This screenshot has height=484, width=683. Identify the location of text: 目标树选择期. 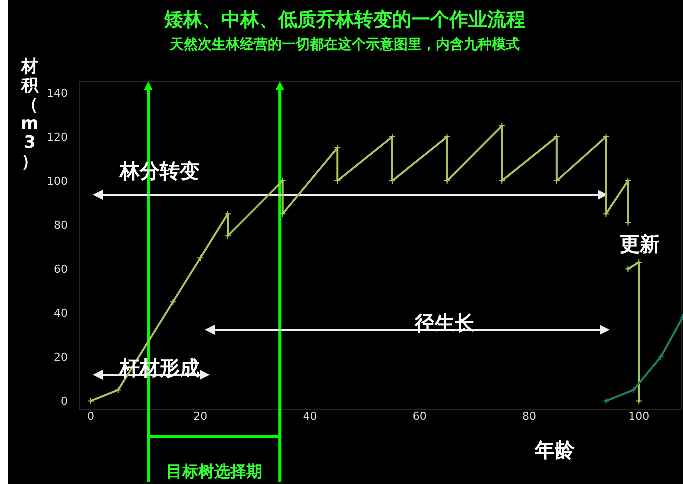
(214, 471).